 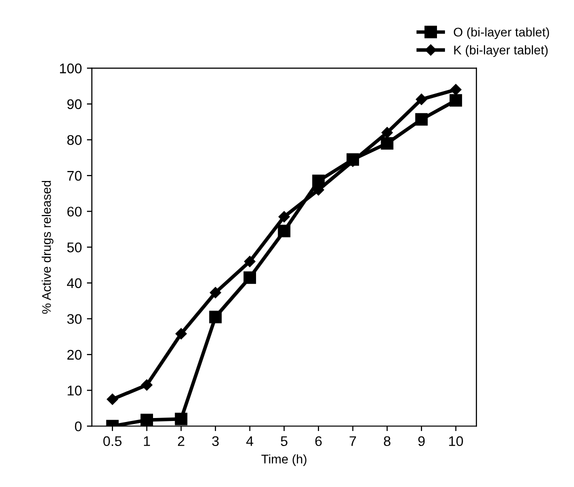 What do you see at coordinates (74, 355) in the screenshot?
I see `y-tick-label: 20` at bounding box center [74, 355].